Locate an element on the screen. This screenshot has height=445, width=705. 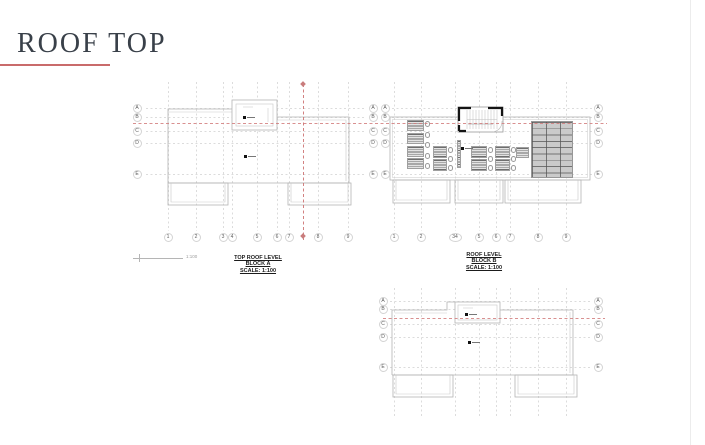
plan-caption: TOP ROOF LEVEL BLOCK A SCALE: 1:100 is located at coordinates (258, 264).